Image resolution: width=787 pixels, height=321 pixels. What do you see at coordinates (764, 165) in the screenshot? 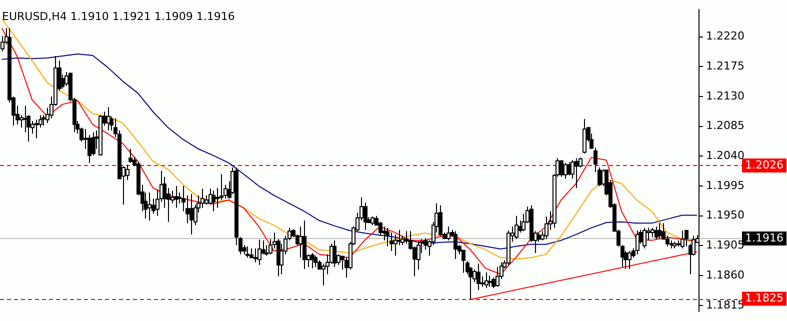
I see `ref-line-label: 1.2026` at bounding box center [764, 165].